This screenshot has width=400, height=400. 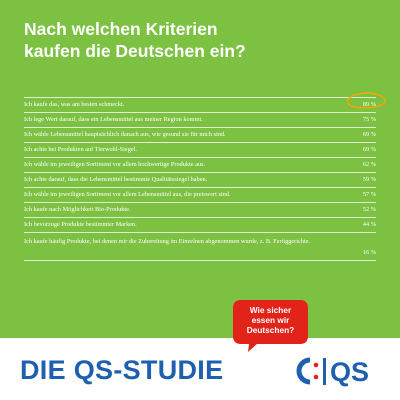 I want to click on row-value: 75 %, so click(x=369, y=119).